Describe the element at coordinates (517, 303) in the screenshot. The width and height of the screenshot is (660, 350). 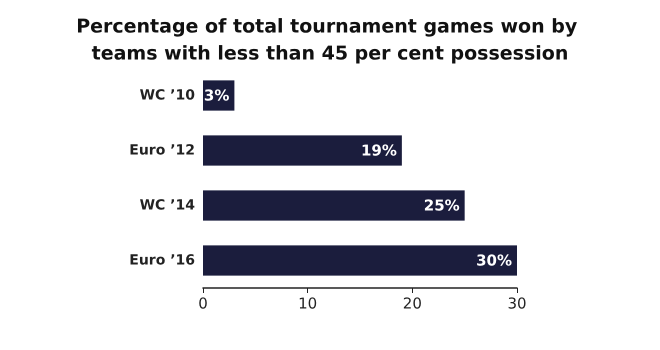
I see `x-tick-label: 30` at that location.